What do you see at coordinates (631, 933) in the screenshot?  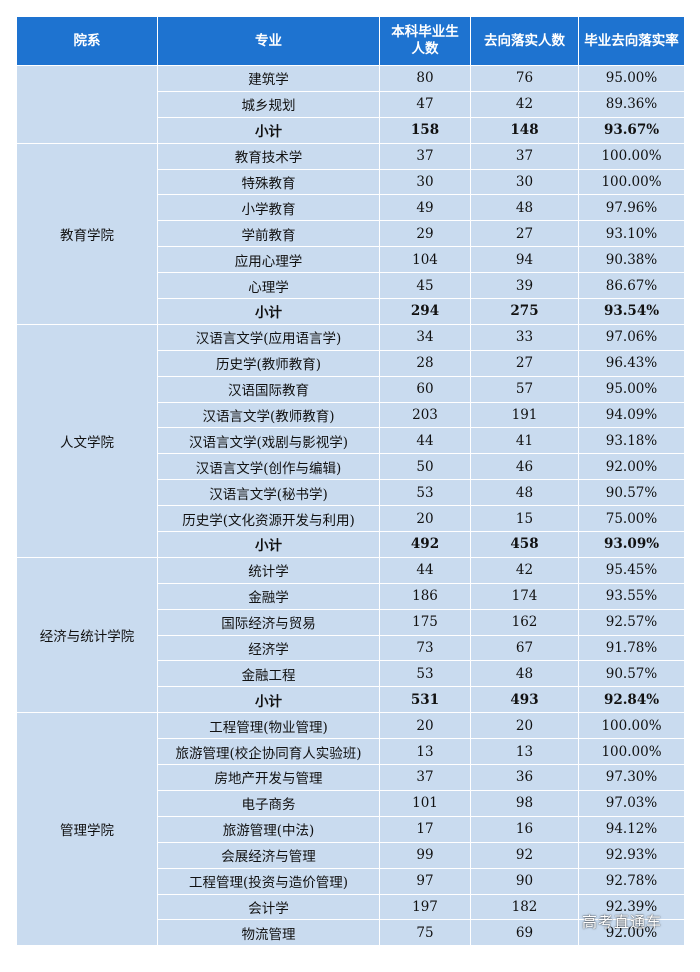 I see `rate-cell: 92.00%` at bounding box center [631, 933].